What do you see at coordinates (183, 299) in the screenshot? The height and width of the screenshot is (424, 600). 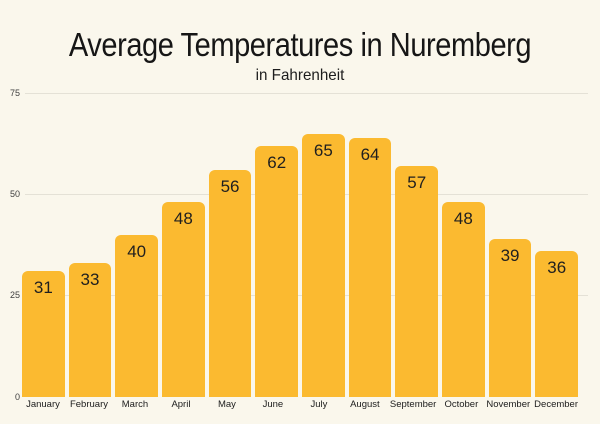 I see `bar-april: 48` at bounding box center [183, 299].